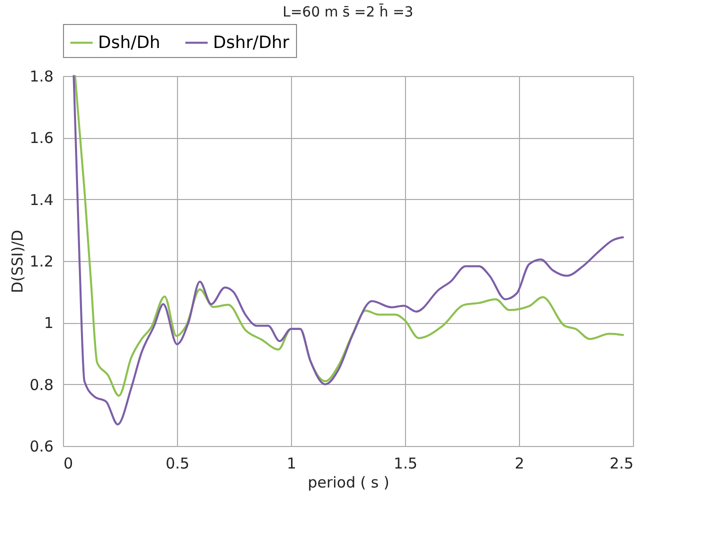 This screenshot has height=533, width=717. Describe the element at coordinates (178, 463) in the screenshot. I see `x-tick-label: 0.5` at that location.